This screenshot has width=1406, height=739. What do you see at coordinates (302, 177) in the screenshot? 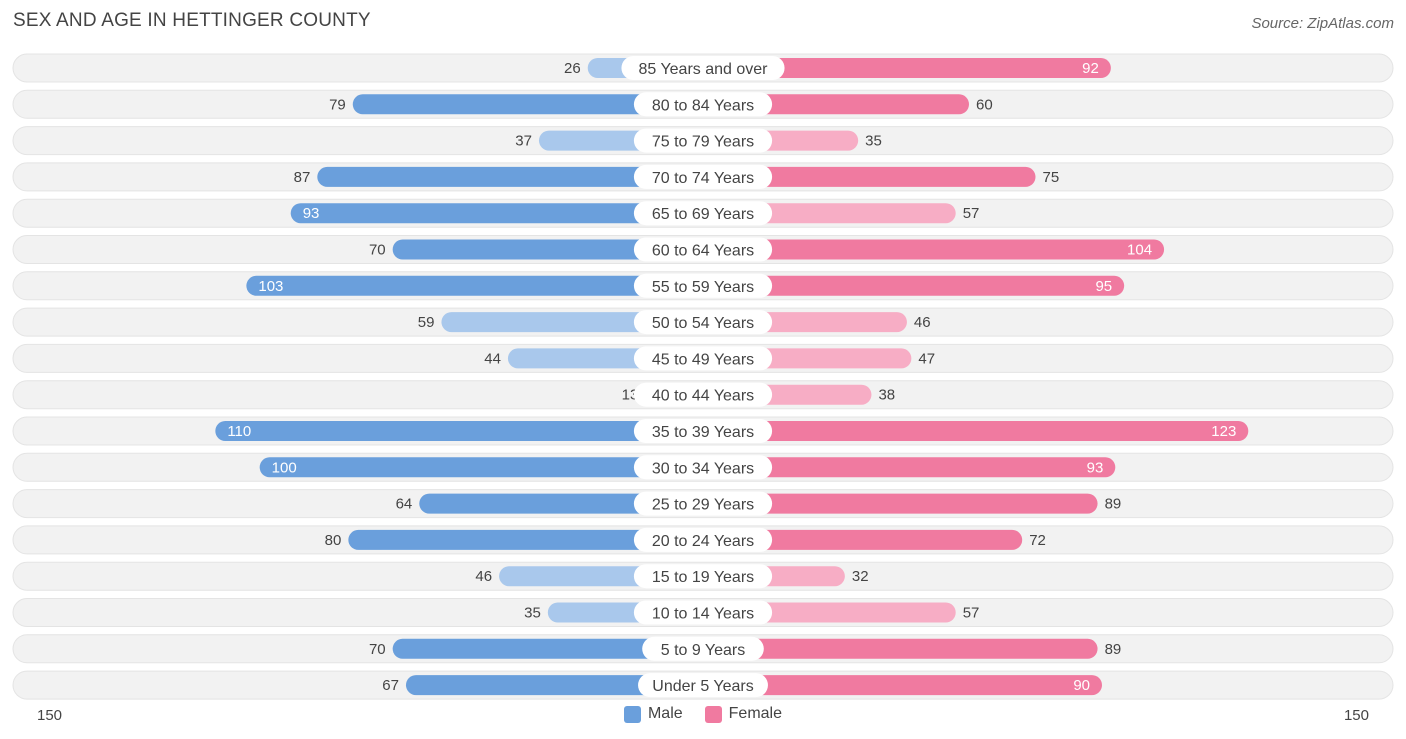
I see `label-male: 87` at bounding box center [302, 177].